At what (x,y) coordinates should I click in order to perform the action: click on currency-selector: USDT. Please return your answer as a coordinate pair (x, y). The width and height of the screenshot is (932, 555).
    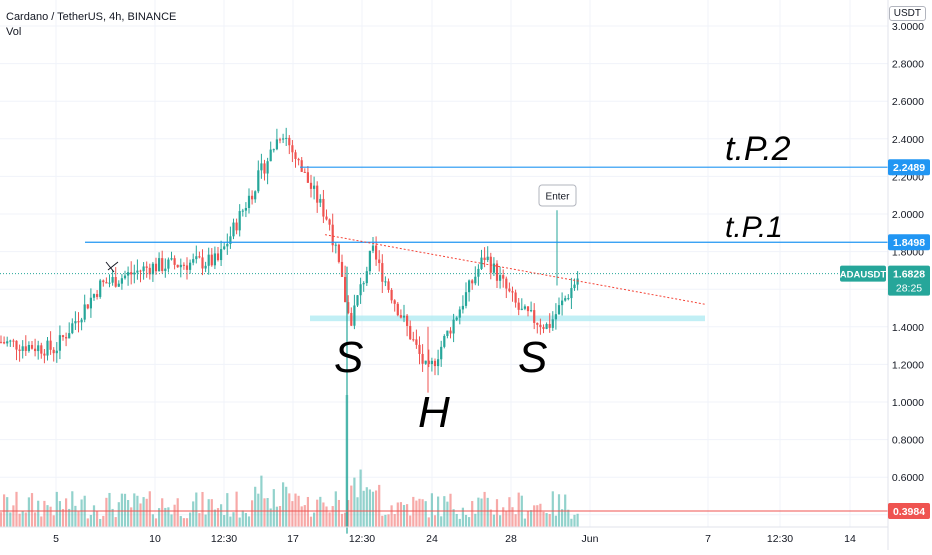
    Looking at the image, I should click on (907, 13).